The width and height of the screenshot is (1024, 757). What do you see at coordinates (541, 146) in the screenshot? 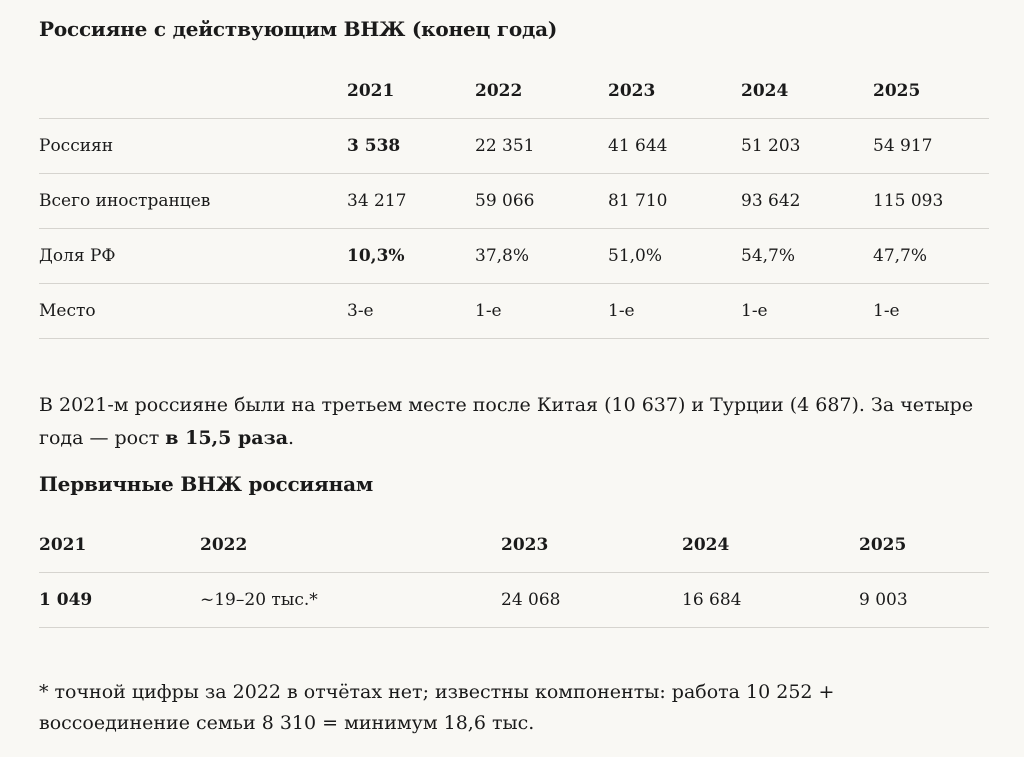
I see `table-cell: 22 351` at bounding box center [541, 146].